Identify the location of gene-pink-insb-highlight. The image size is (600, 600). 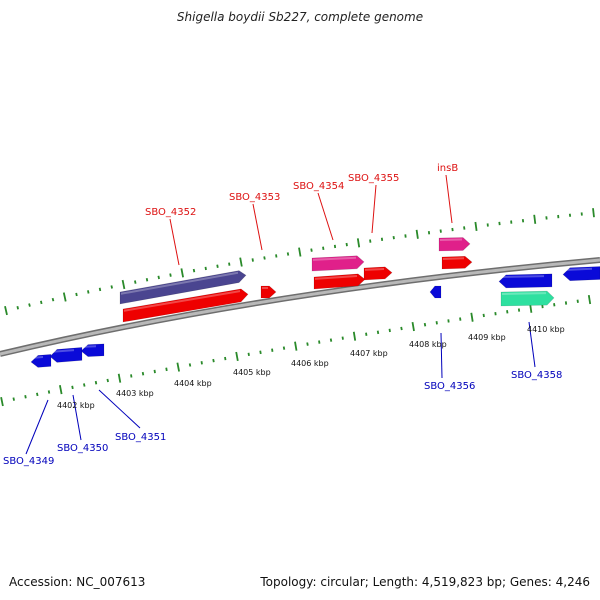
(451, 239).